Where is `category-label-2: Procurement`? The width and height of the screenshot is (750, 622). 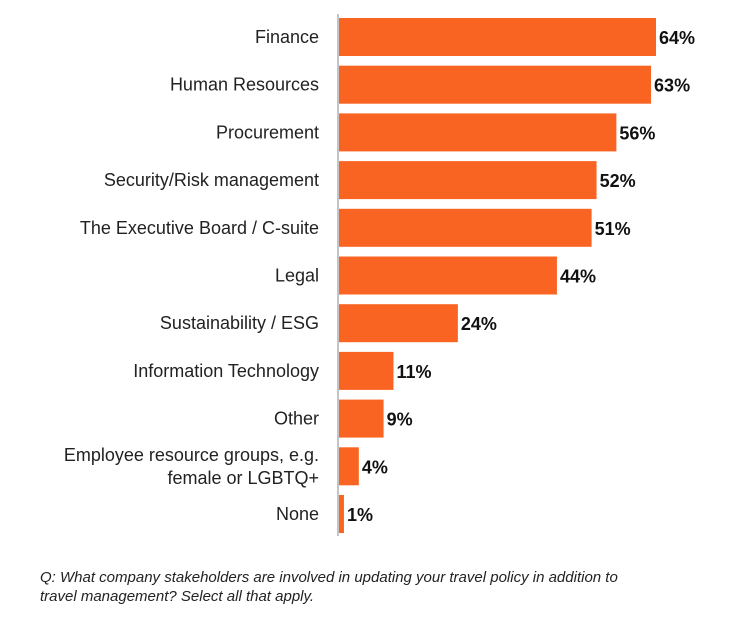
category-label-2: Procurement is located at coordinates (267, 132).